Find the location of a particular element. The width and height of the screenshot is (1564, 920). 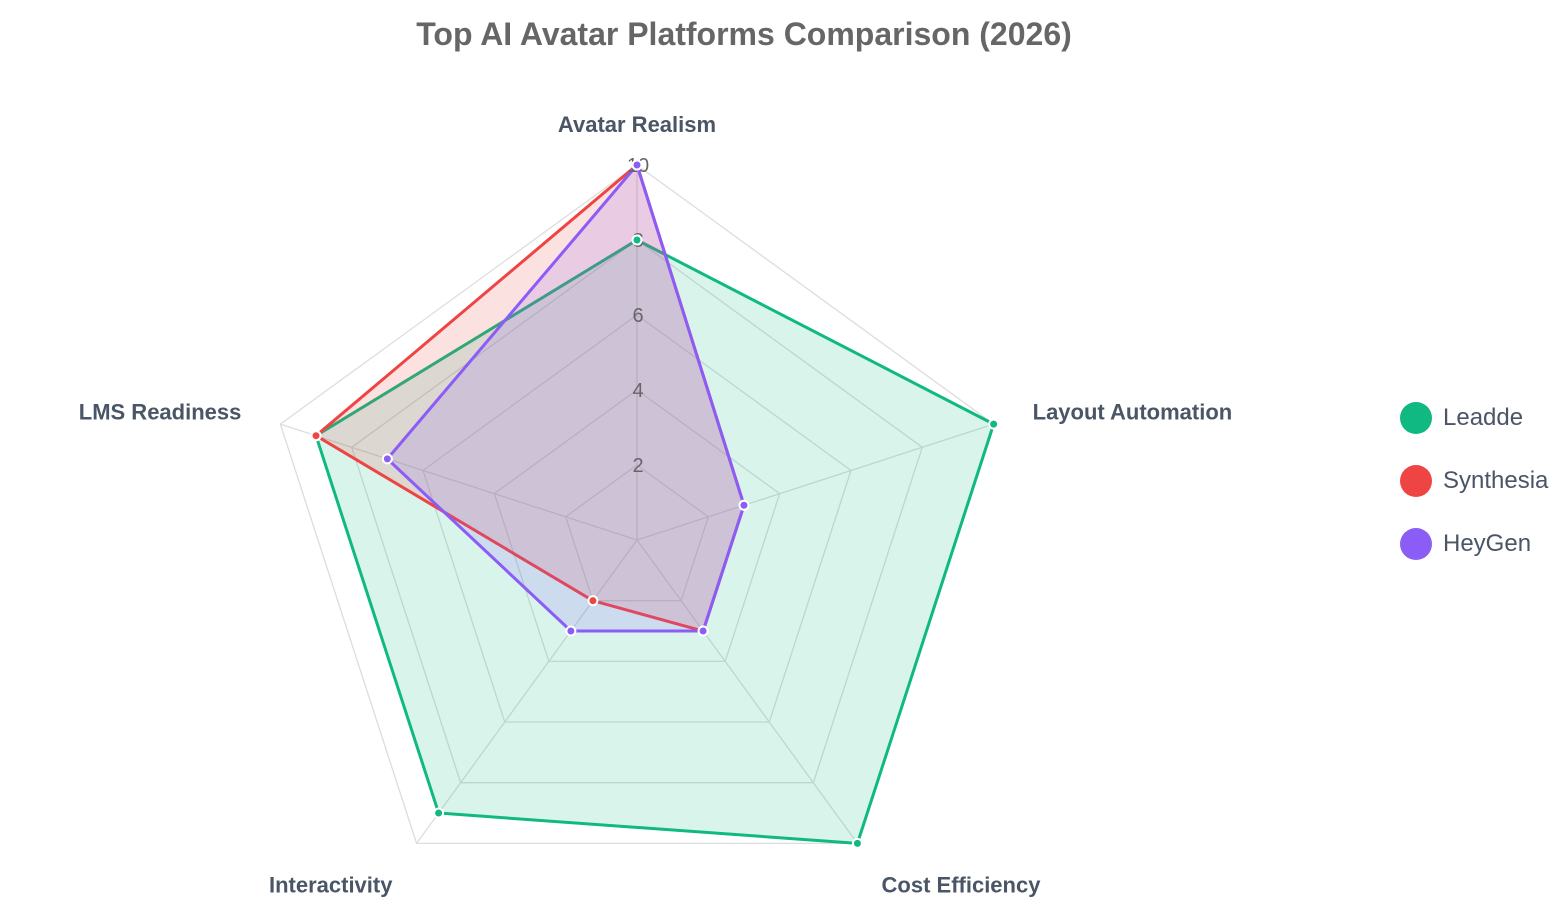

point-leadde-cost-efficiency is located at coordinates (857, 843).